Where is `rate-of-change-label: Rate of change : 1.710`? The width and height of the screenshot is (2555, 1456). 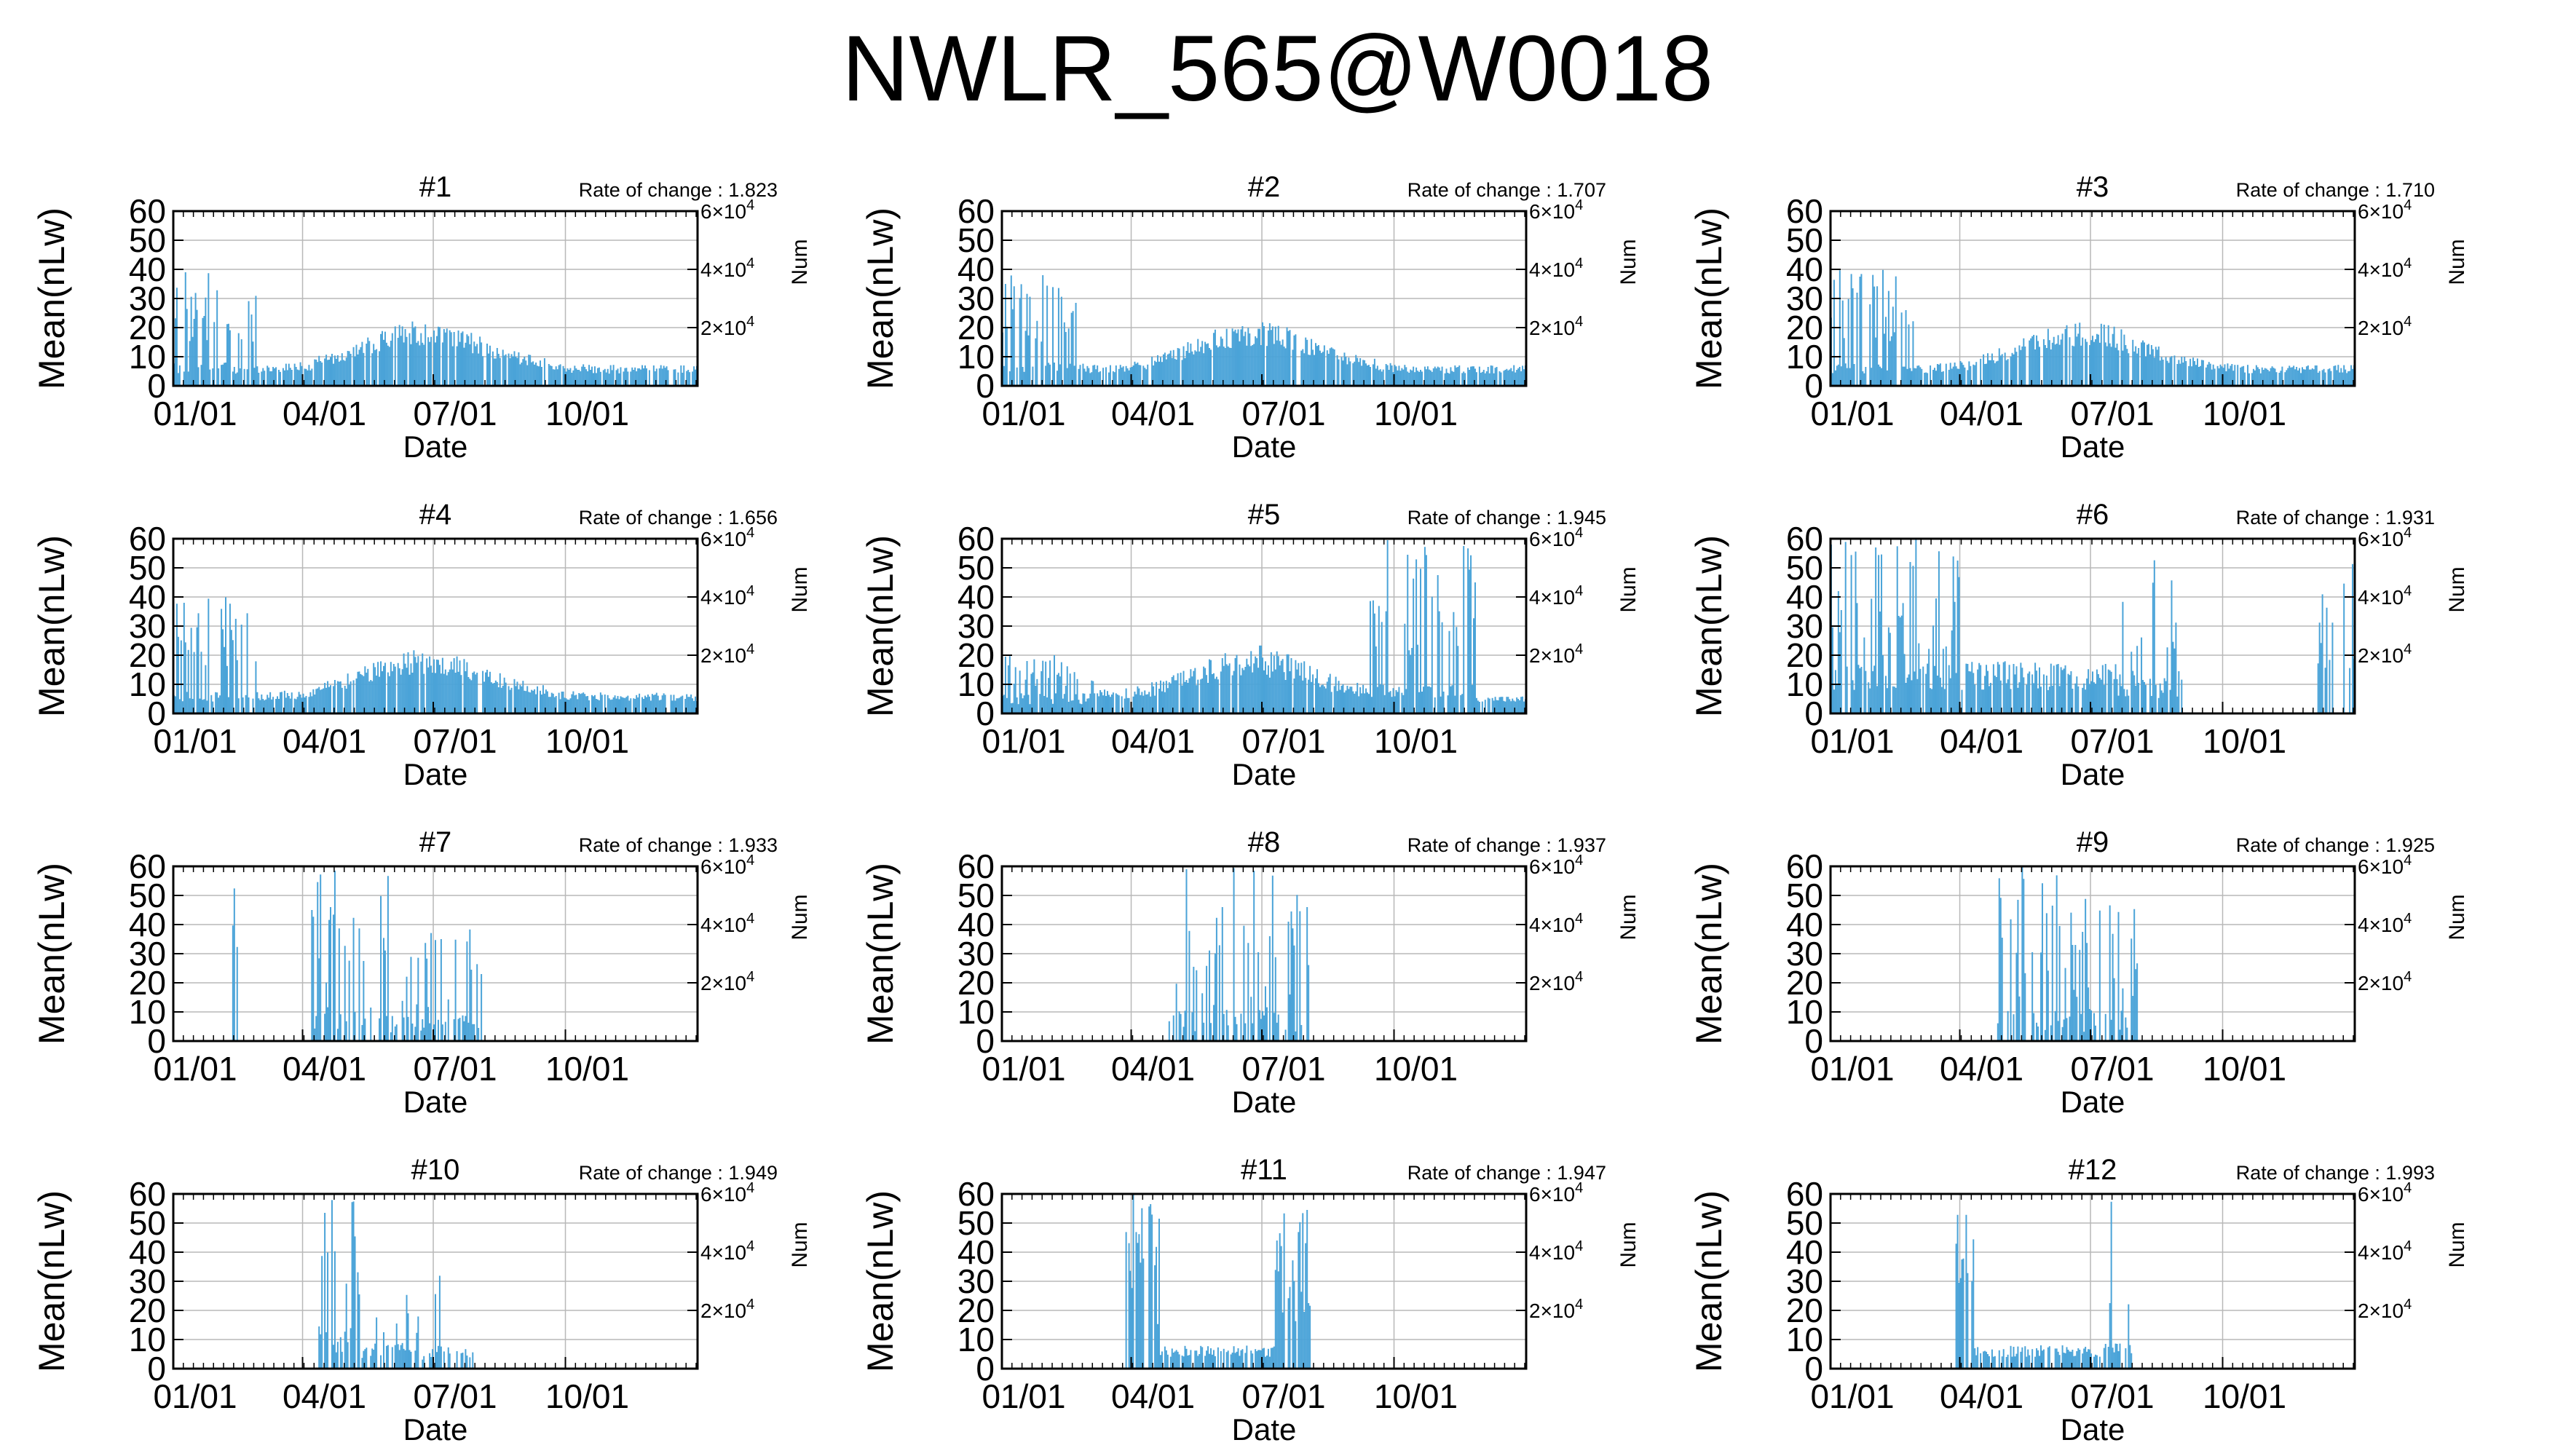
rate-of-change-label: Rate of change : 1.710 is located at coordinates (2335, 190).